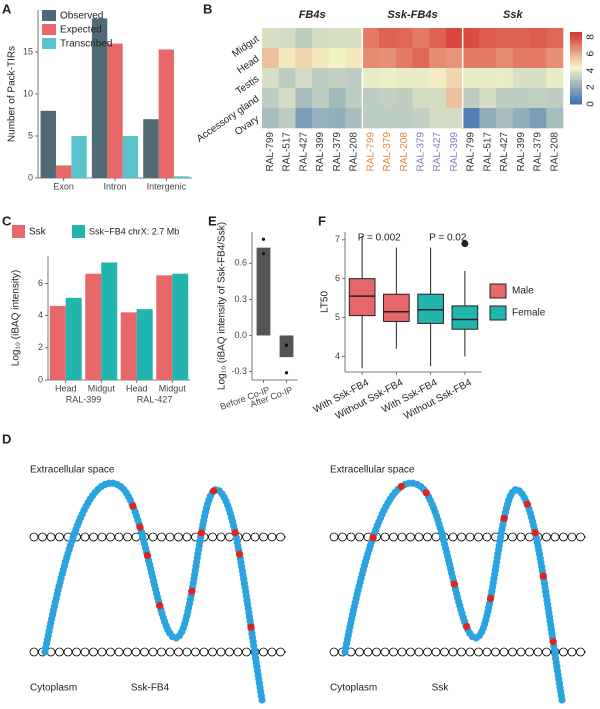 This screenshot has width=600, height=709. Describe the element at coordinates (12, 94) in the screenshot. I see `y-axis-label: Number of Pack-TIRs` at that location.